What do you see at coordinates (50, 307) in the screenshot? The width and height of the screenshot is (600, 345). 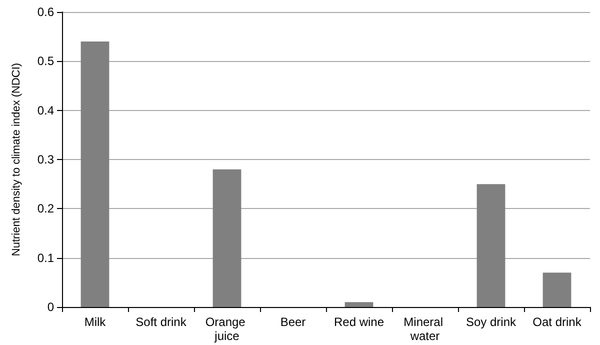 I see `y-tick-label: 0` at bounding box center [50, 307].